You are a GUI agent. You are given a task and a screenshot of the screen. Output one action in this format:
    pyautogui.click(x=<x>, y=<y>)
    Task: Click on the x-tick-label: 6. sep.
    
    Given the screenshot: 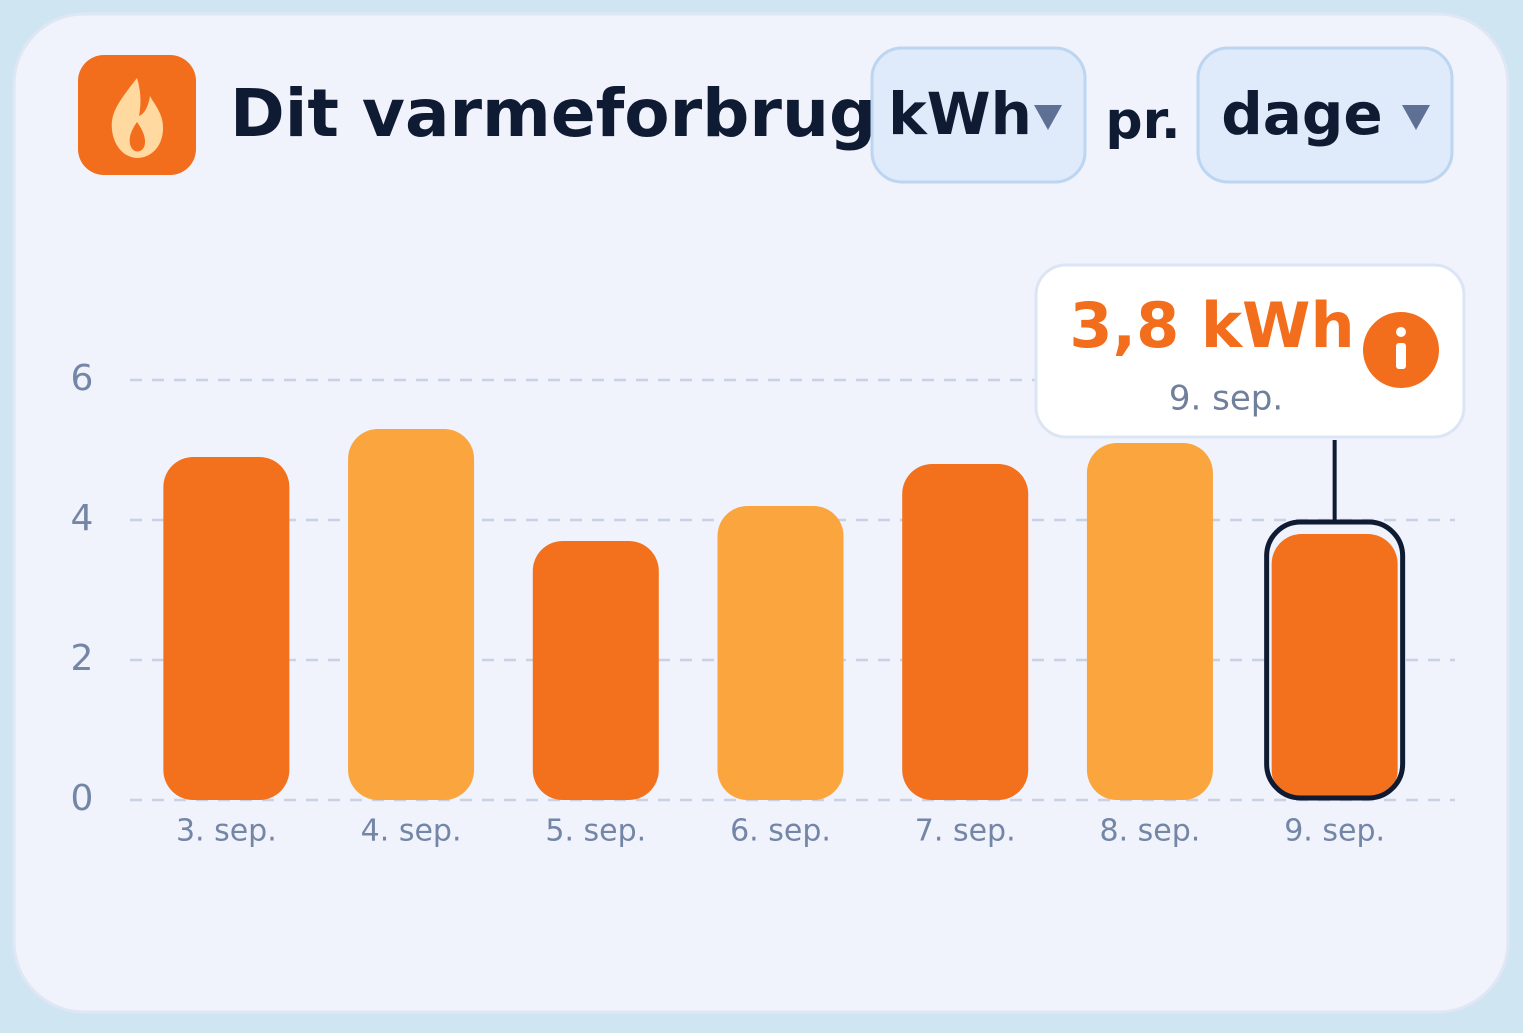 What is the action you would take?
    pyautogui.click(x=780, y=831)
    